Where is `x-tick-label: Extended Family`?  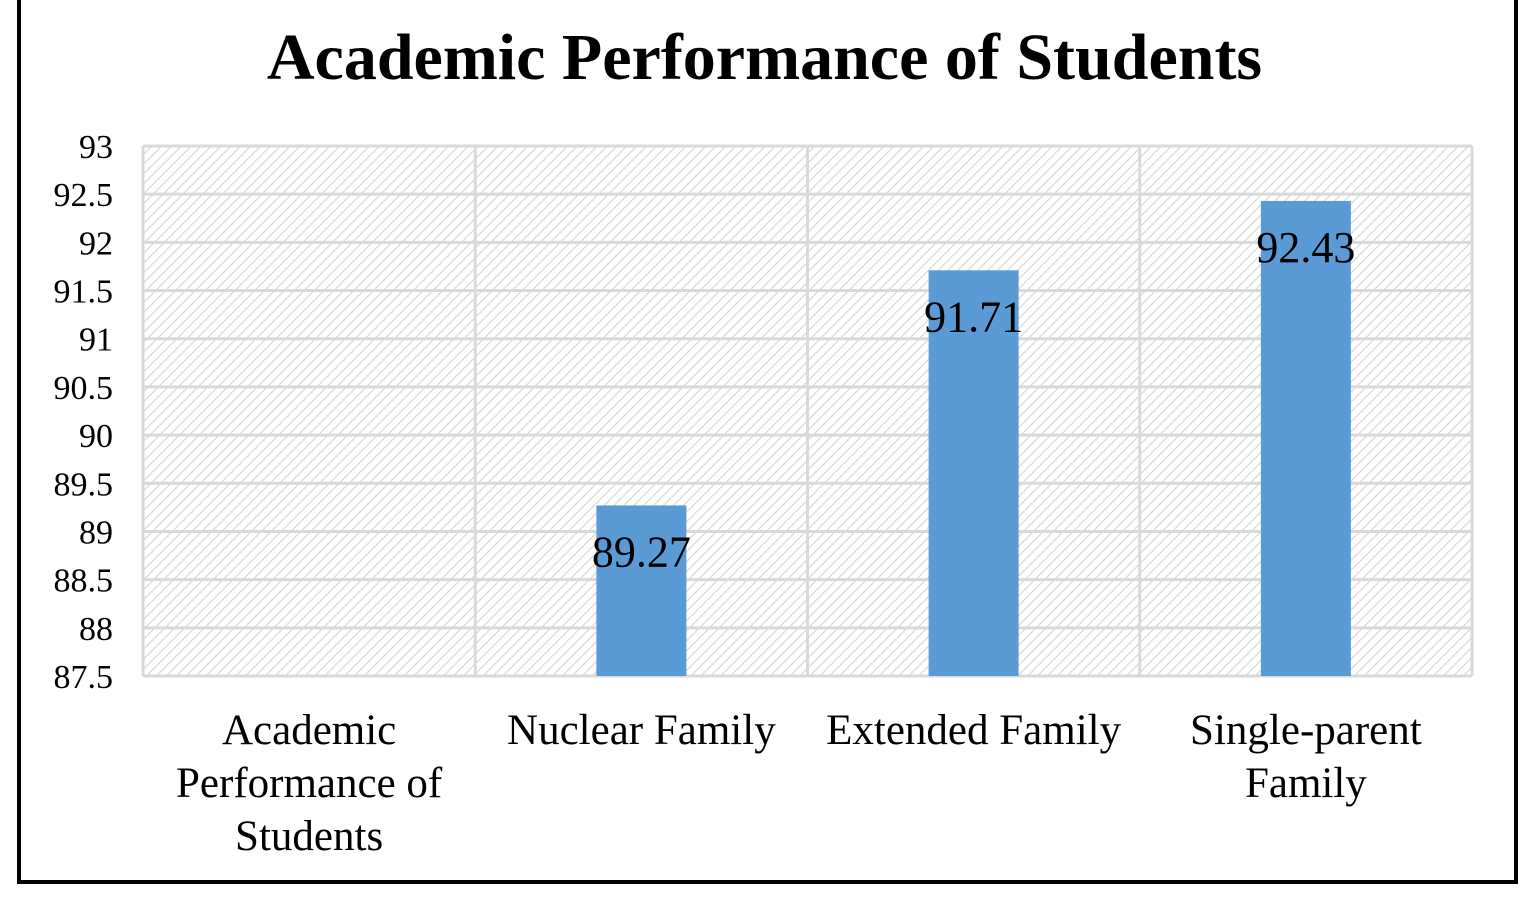
x-tick-label: Extended Family is located at coordinates (973, 730).